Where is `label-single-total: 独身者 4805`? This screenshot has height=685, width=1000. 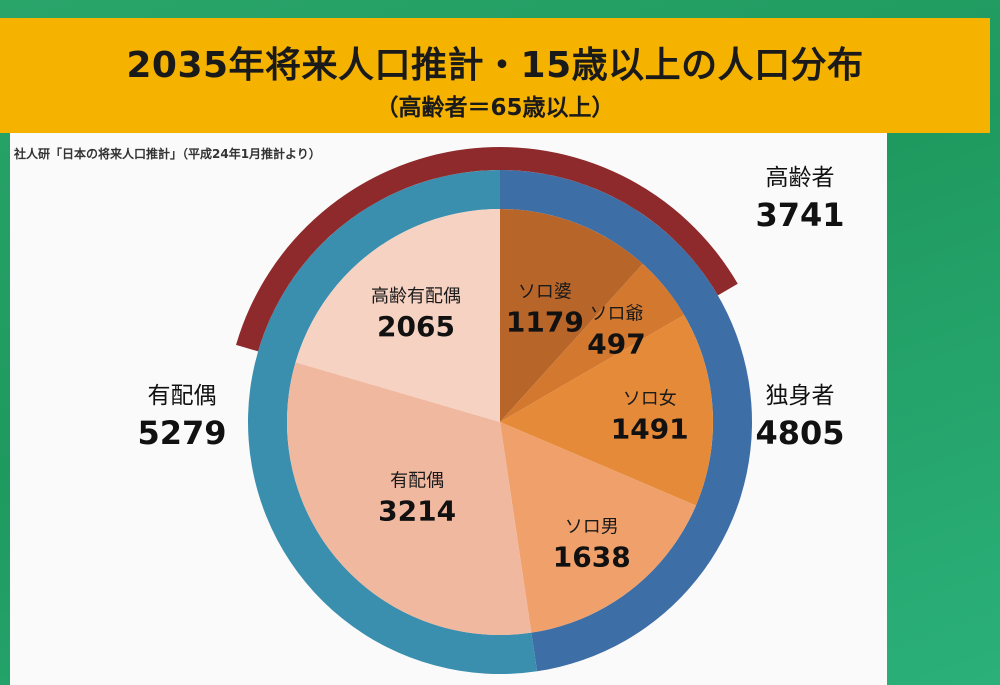
label-single-total: 独身者 4805 is located at coordinates (800, 414).